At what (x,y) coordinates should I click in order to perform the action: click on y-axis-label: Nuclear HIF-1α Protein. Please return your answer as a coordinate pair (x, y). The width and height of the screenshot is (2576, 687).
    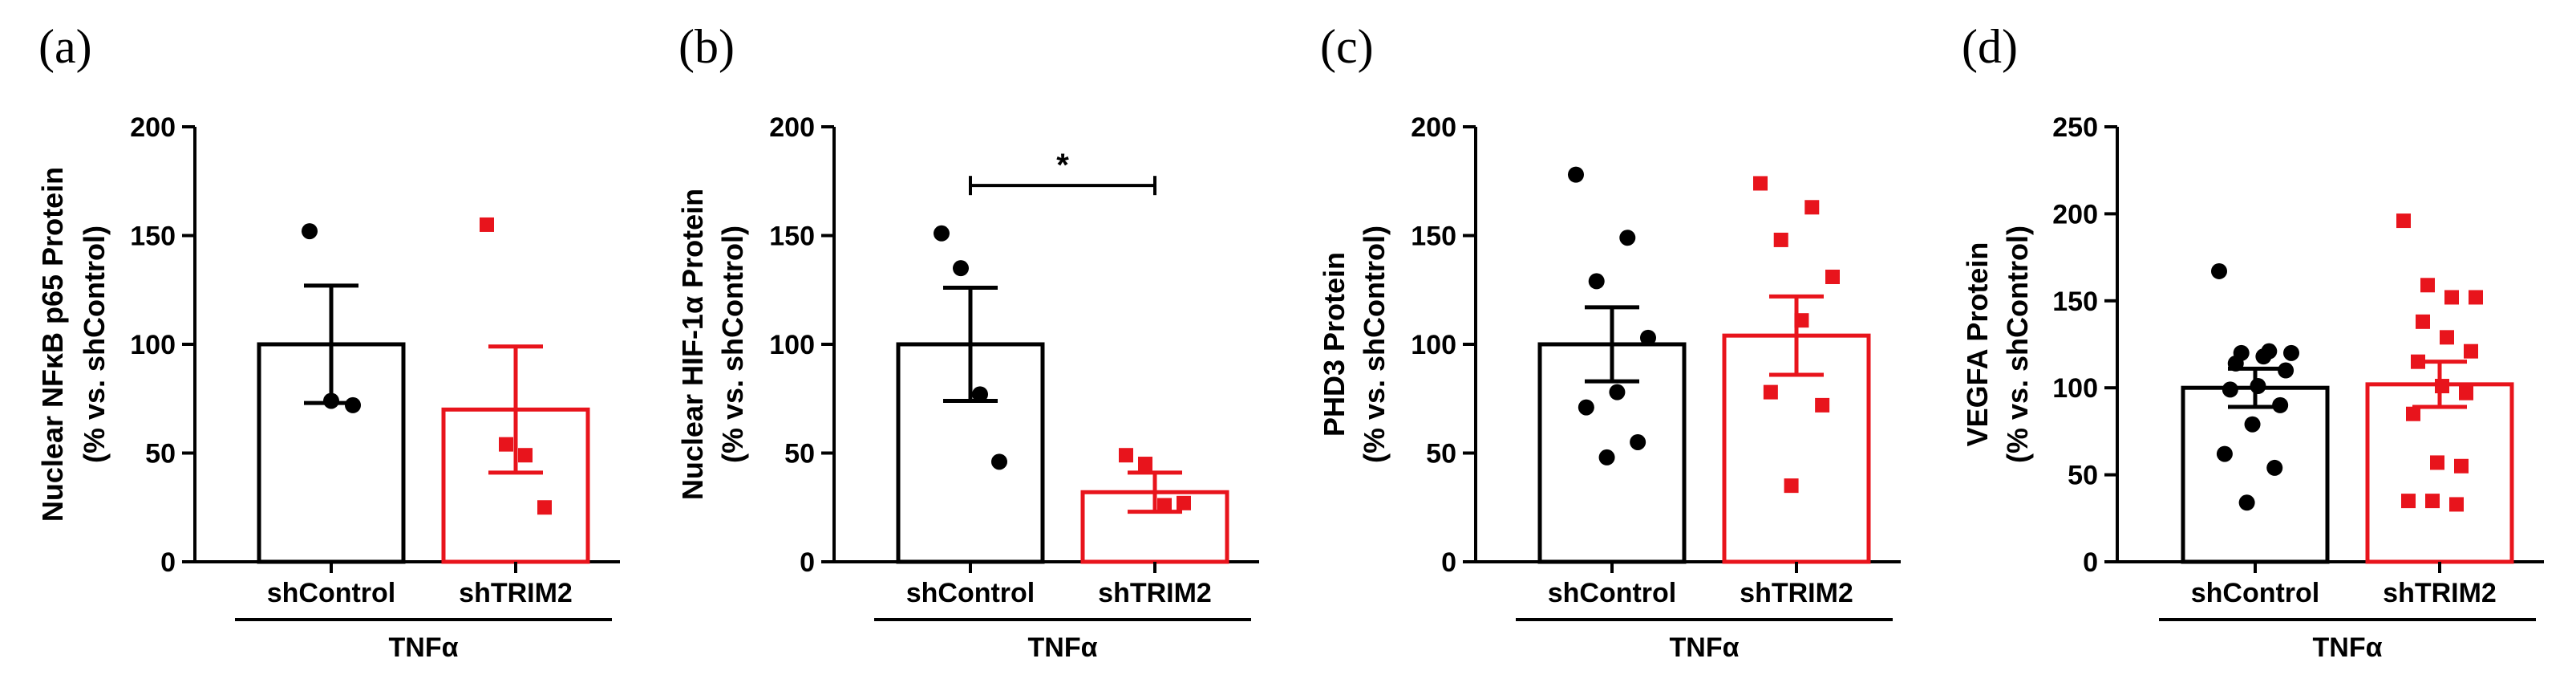
    Looking at the image, I should click on (692, 344).